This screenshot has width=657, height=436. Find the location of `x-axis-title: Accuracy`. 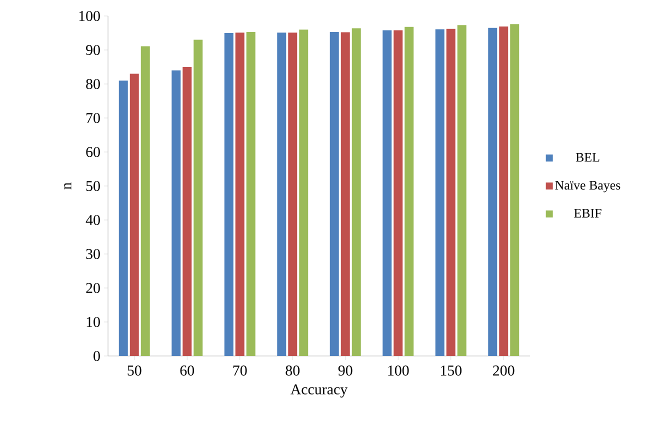

x-axis-title: Accuracy is located at coordinates (319, 391).